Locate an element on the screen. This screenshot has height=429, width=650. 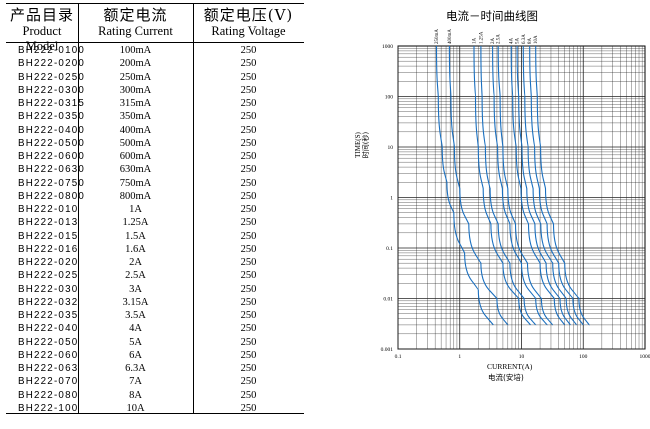
table-row: BH222-080 8A 250 is located at coordinates (155, 395).